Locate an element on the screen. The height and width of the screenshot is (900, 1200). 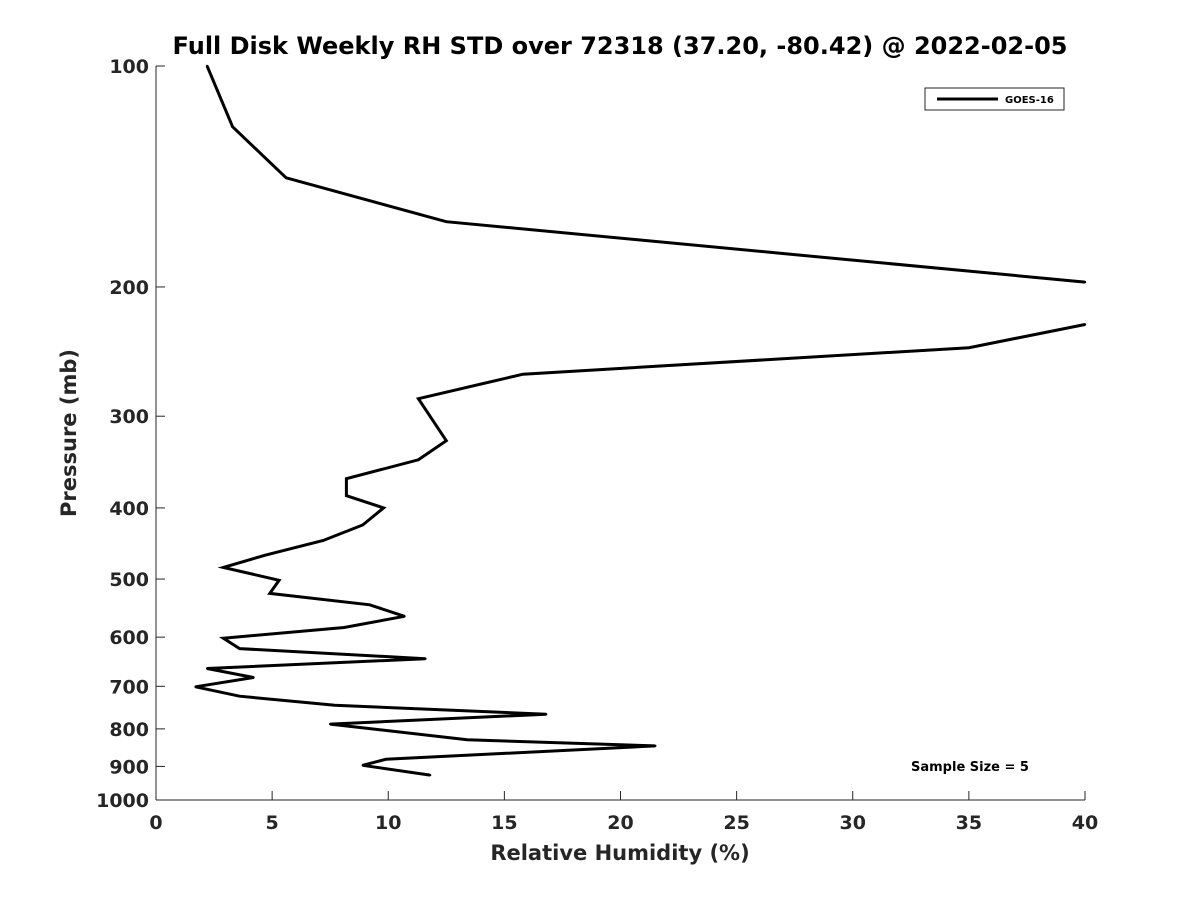
x-tick-label: 15 is located at coordinates (504, 823).